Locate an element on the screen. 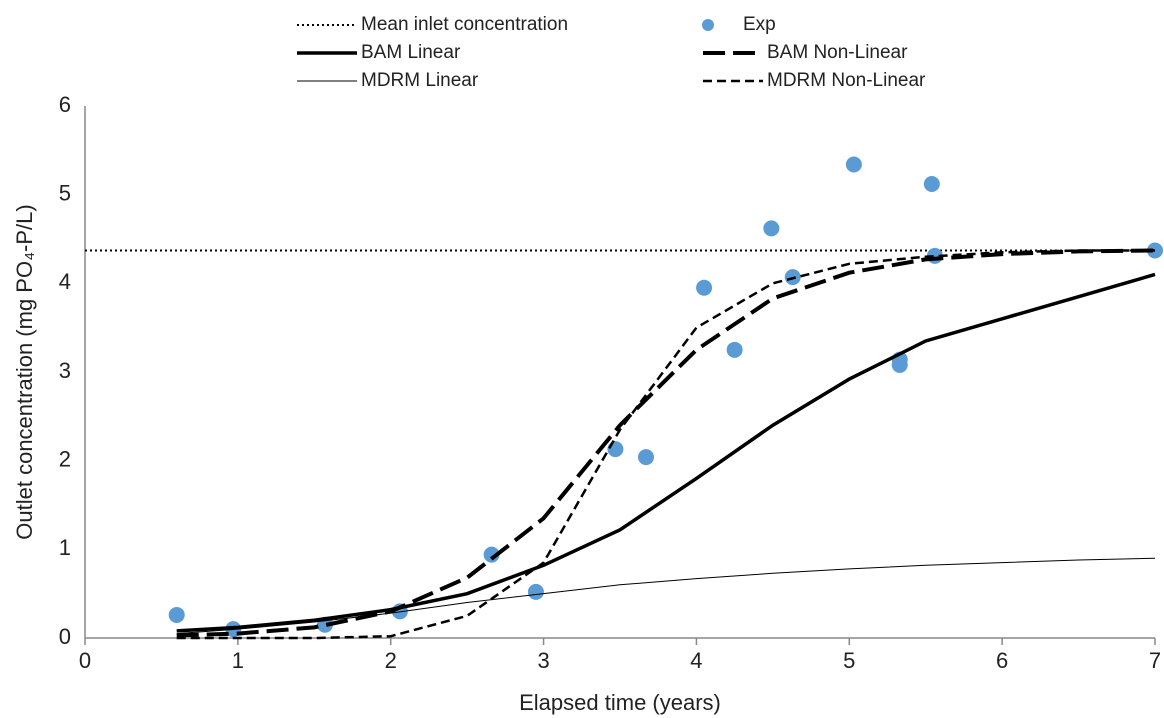  legend-marker is located at coordinates (708, 25).